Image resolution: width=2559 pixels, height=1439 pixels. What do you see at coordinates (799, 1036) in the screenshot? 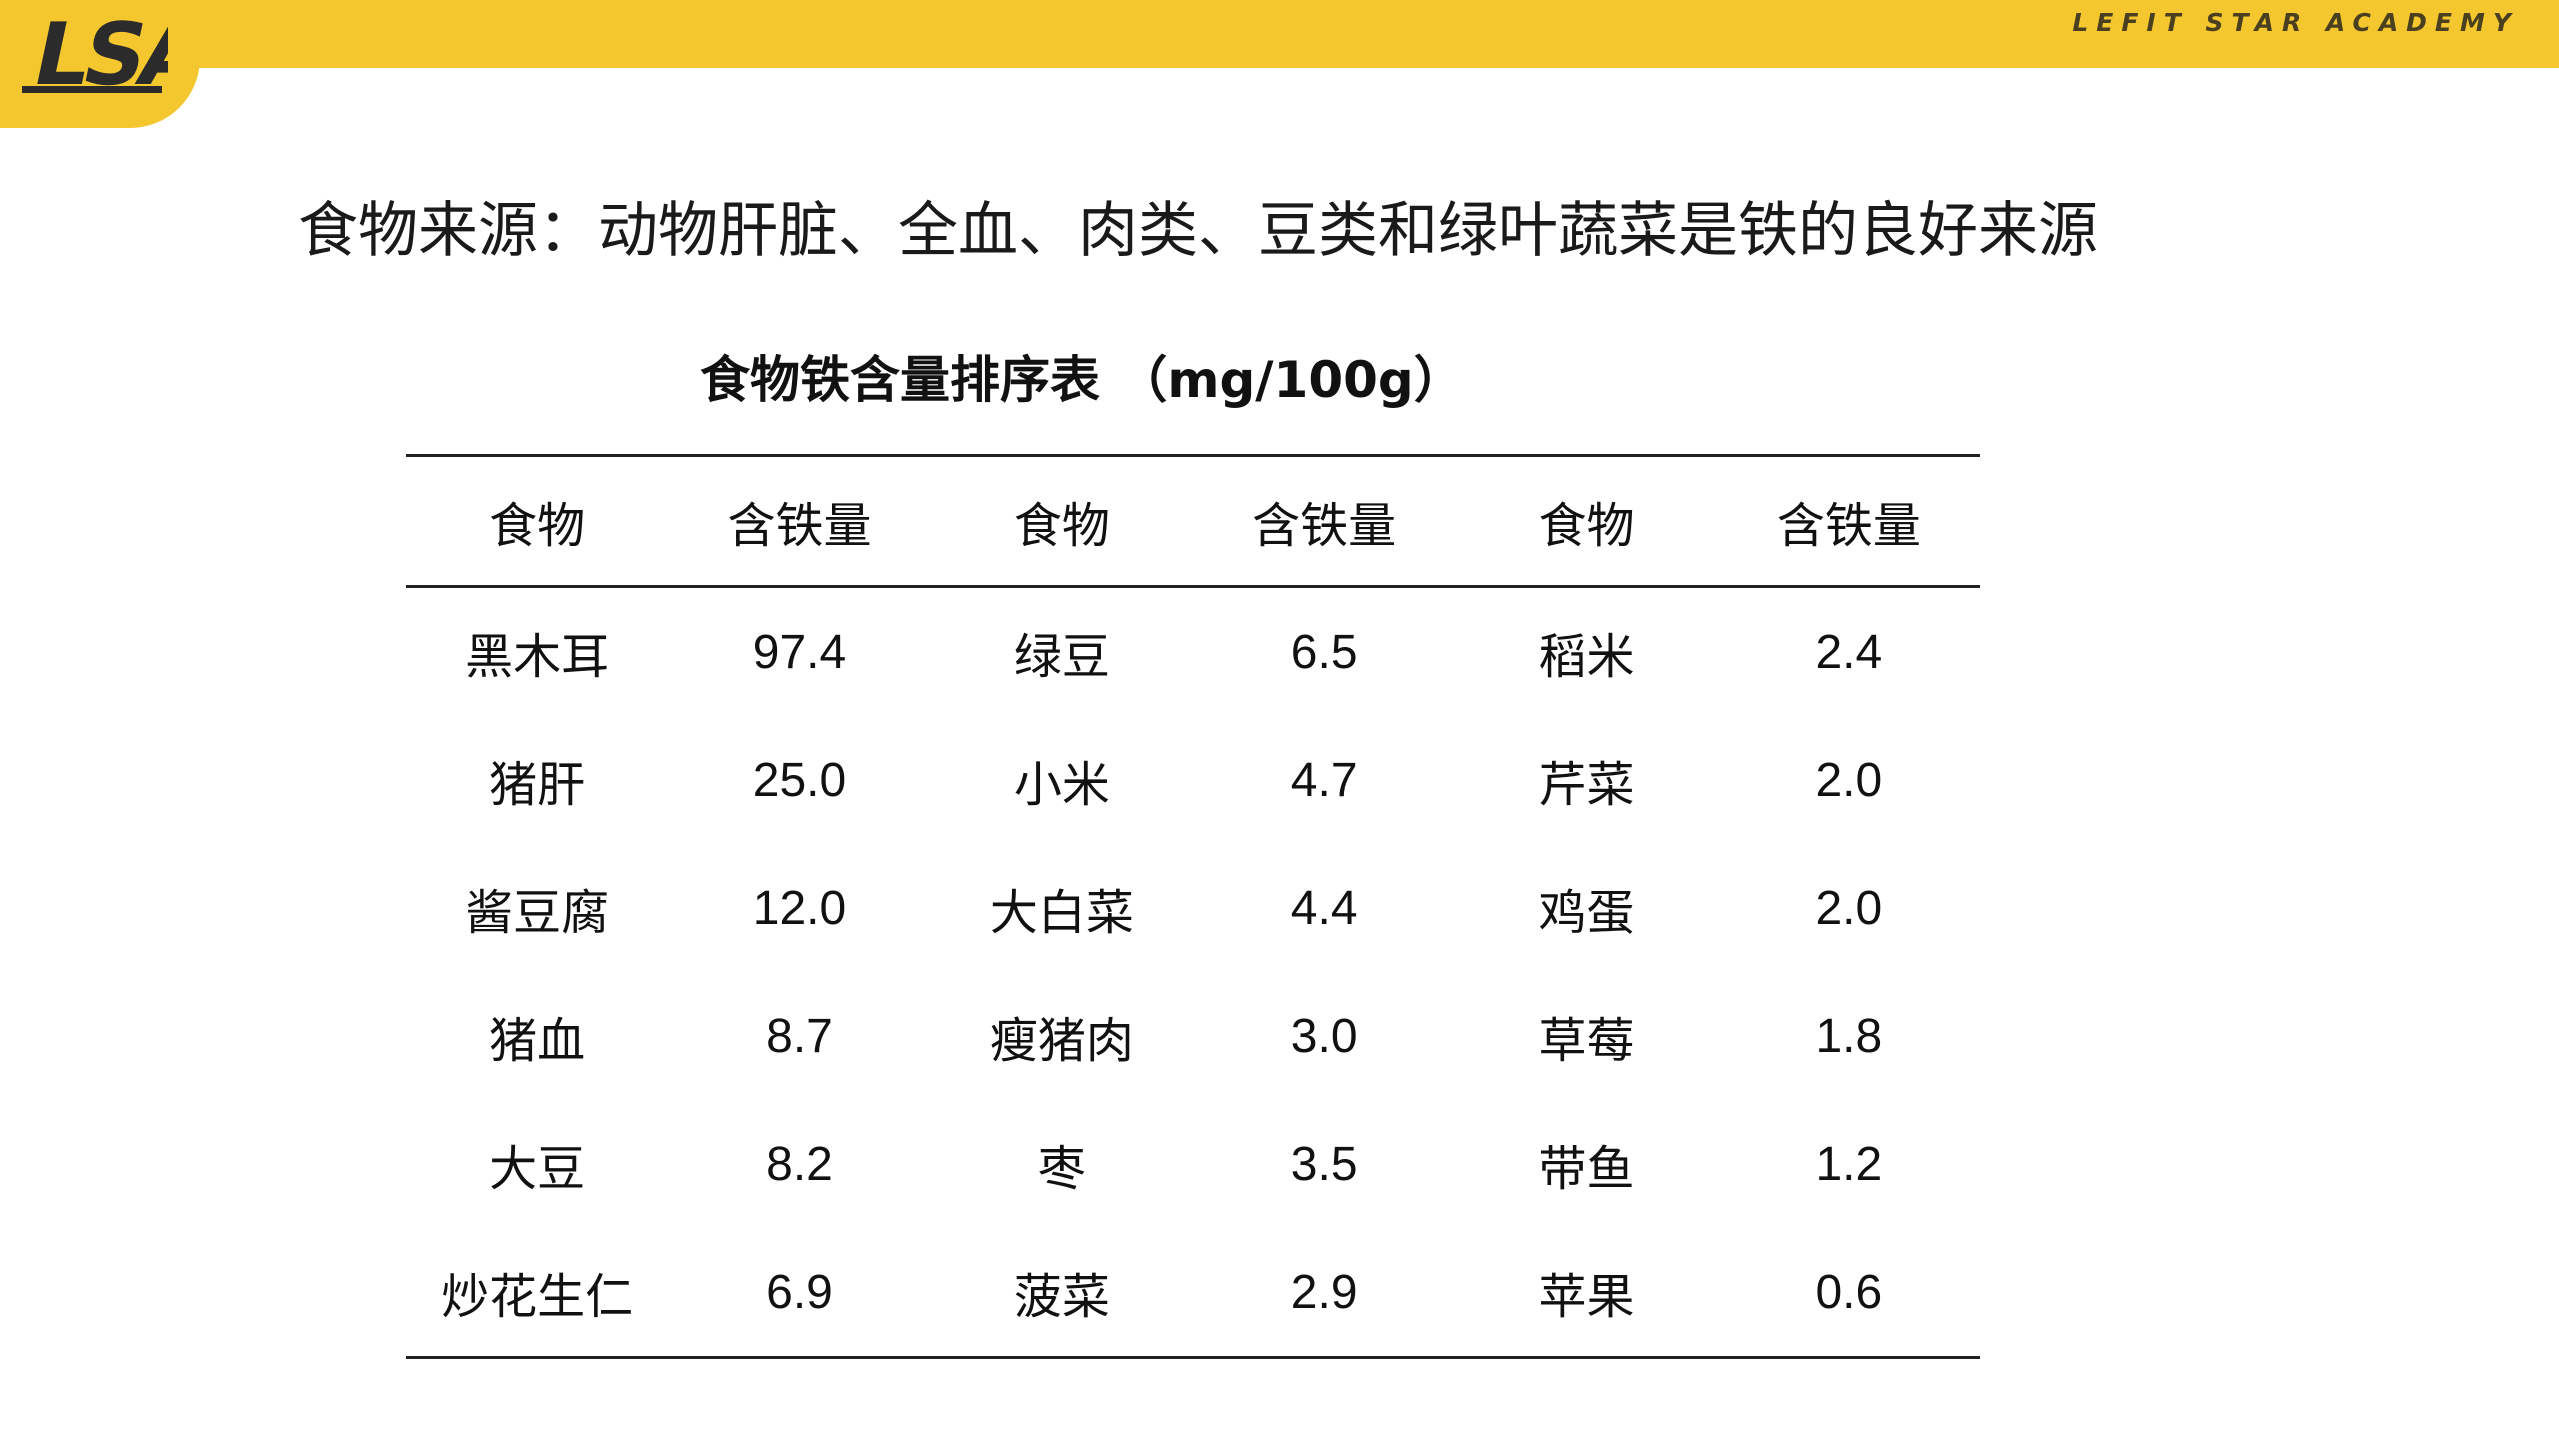
I see `iron-value-cell: 8.7` at bounding box center [799, 1036].